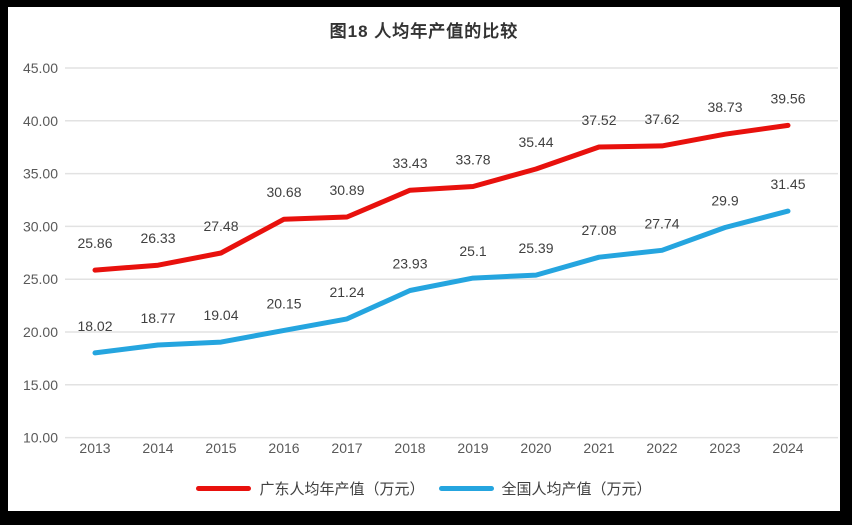 The width and height of the screenshot is (852, 525). Describe the element at coordinates (40, 174) in the screenshot. I see `y-axis-tick-label: 35.00` at that location.